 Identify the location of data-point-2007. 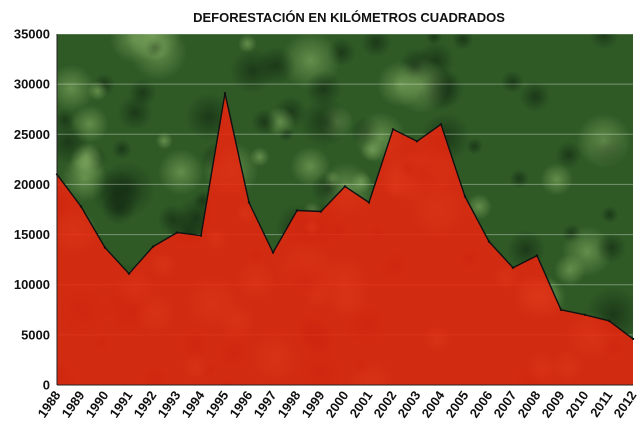
(513, 267).